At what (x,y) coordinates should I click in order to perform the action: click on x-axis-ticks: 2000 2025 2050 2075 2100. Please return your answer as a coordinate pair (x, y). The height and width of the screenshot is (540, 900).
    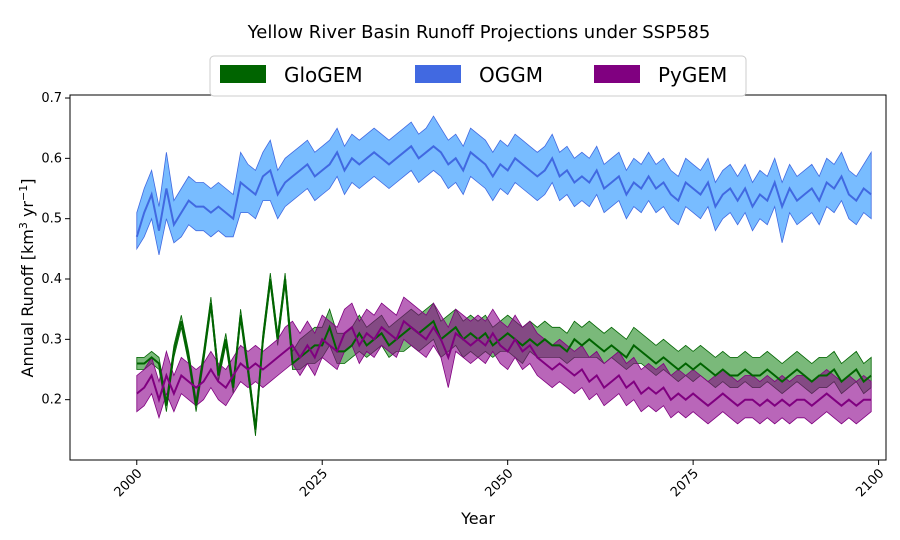
    Looking at the image, I should click on (499, 480).